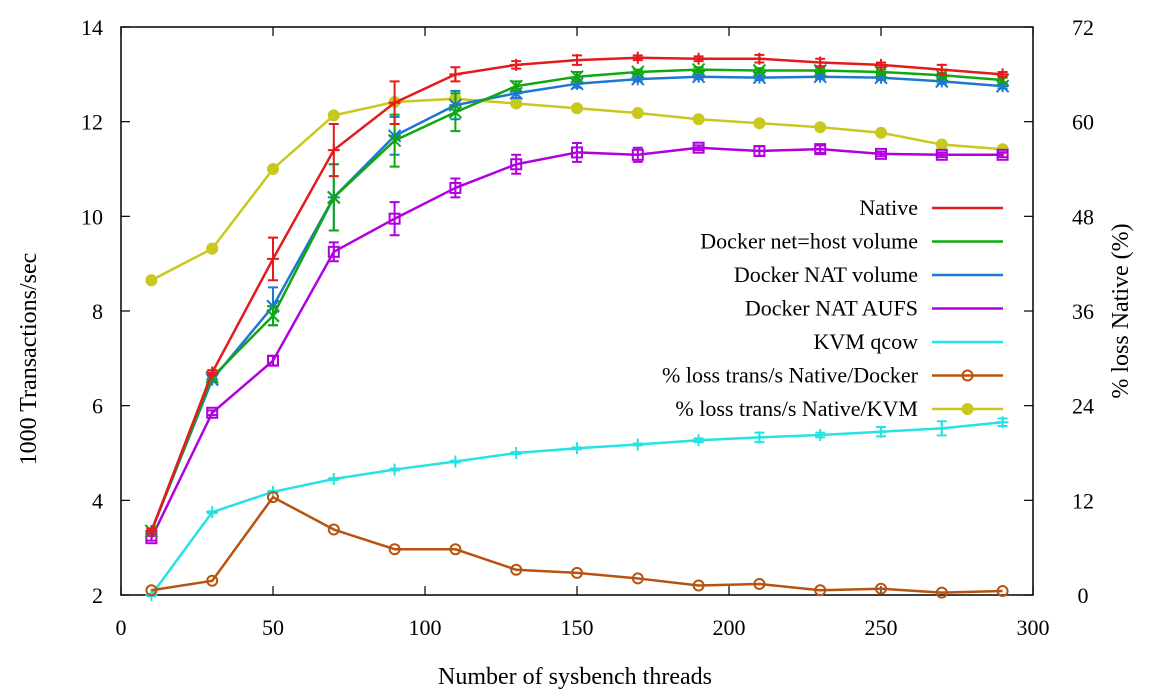 The image size is (1152, 689). I want to click on y2-tick-label: 48, so click(1083, 216).